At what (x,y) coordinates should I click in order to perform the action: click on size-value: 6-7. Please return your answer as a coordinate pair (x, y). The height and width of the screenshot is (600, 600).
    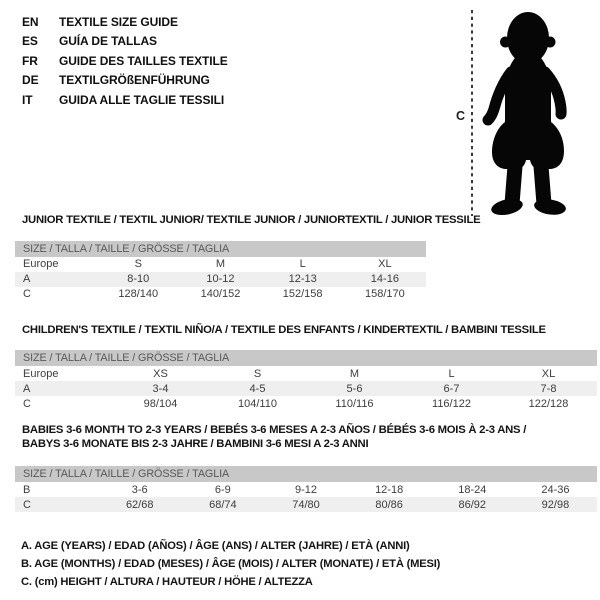
    Looking at the image, I should click on (451, 388).